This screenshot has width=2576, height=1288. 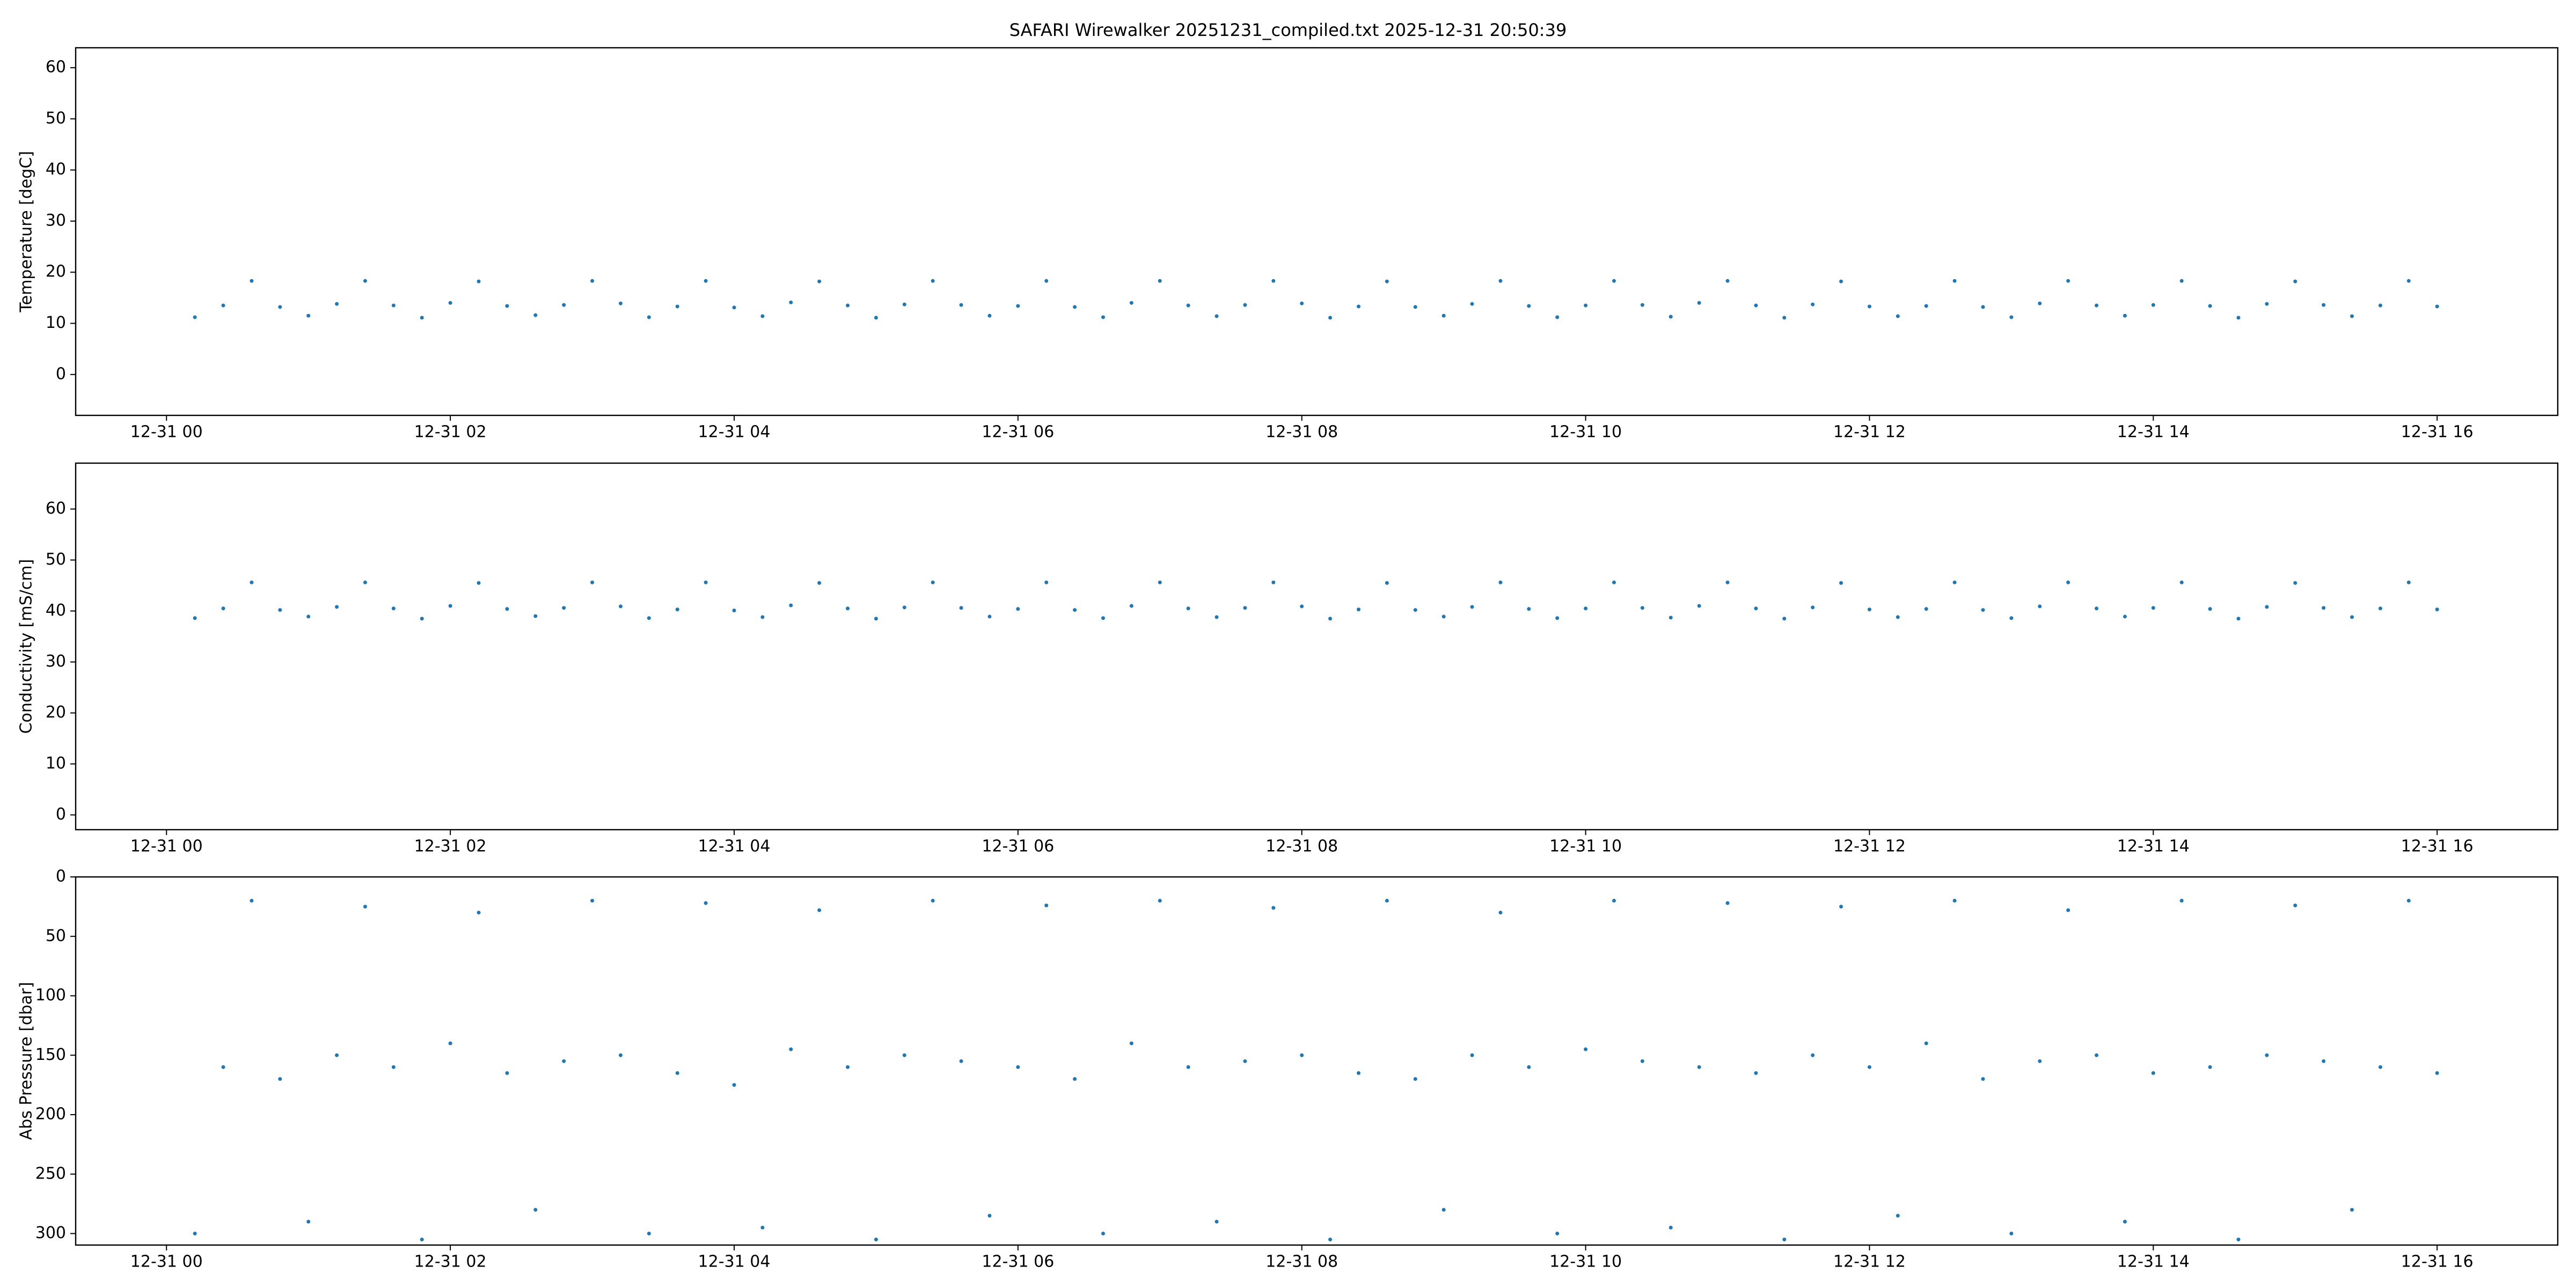 I want to click on x-tick-label: 12-31 14, so click(x=2153, y=432).